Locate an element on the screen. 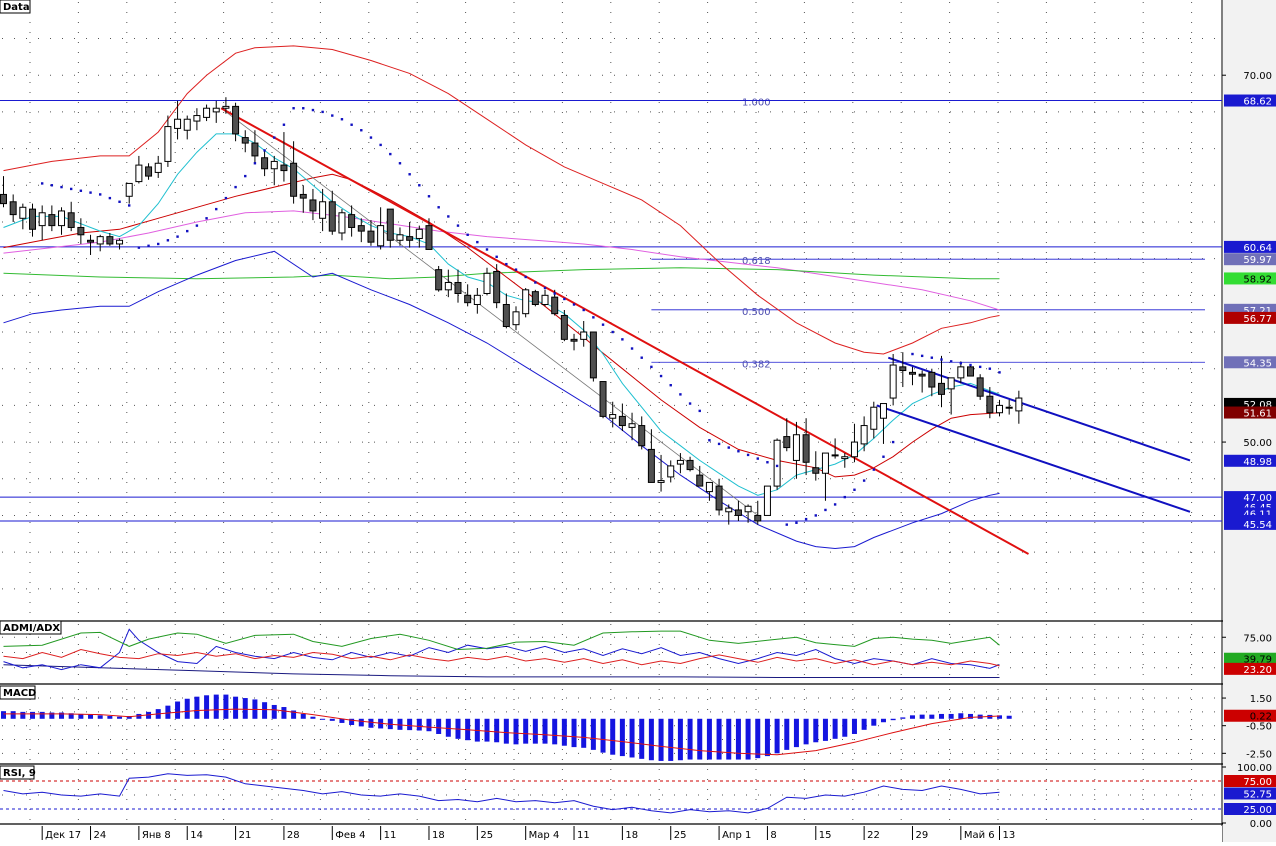 The height and width of the screenshot is (846, 1276). macd-value-badge-label: 0.22 is located at coordinates (1261, 717).